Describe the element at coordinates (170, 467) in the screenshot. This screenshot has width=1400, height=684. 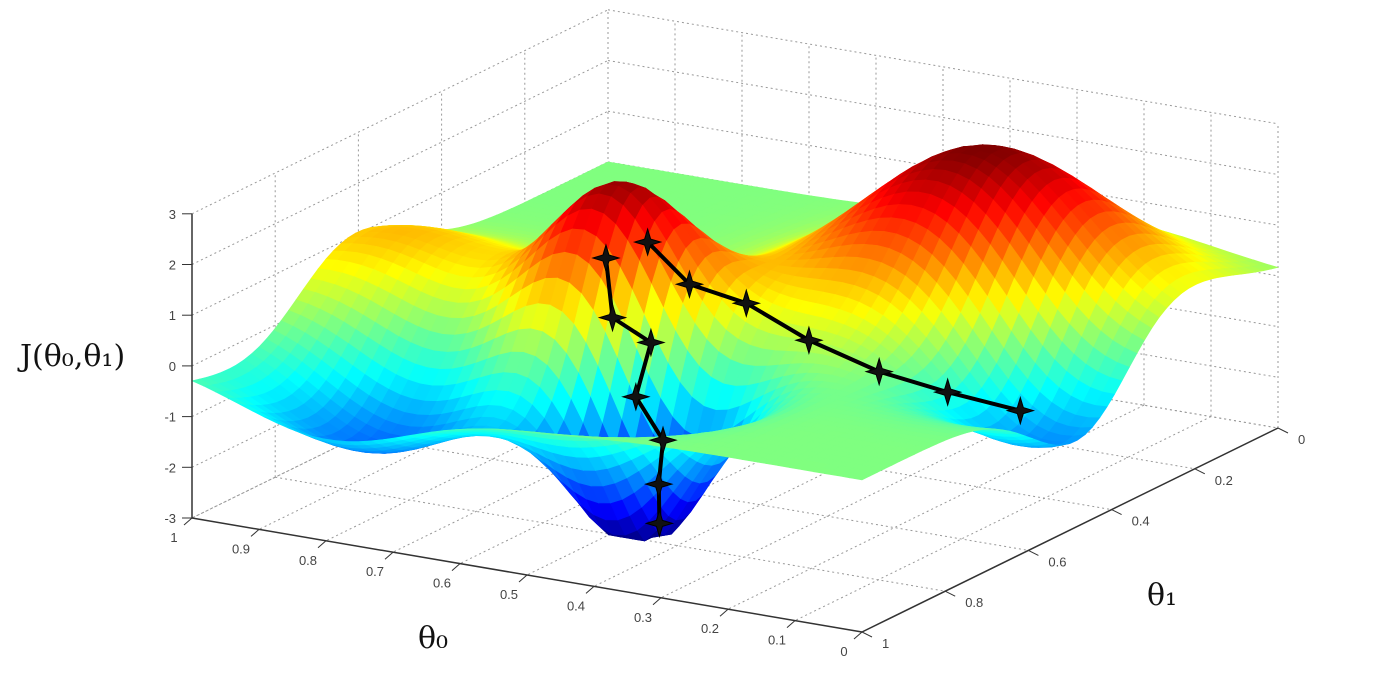
I see `z-tick-label: -2` at that location.